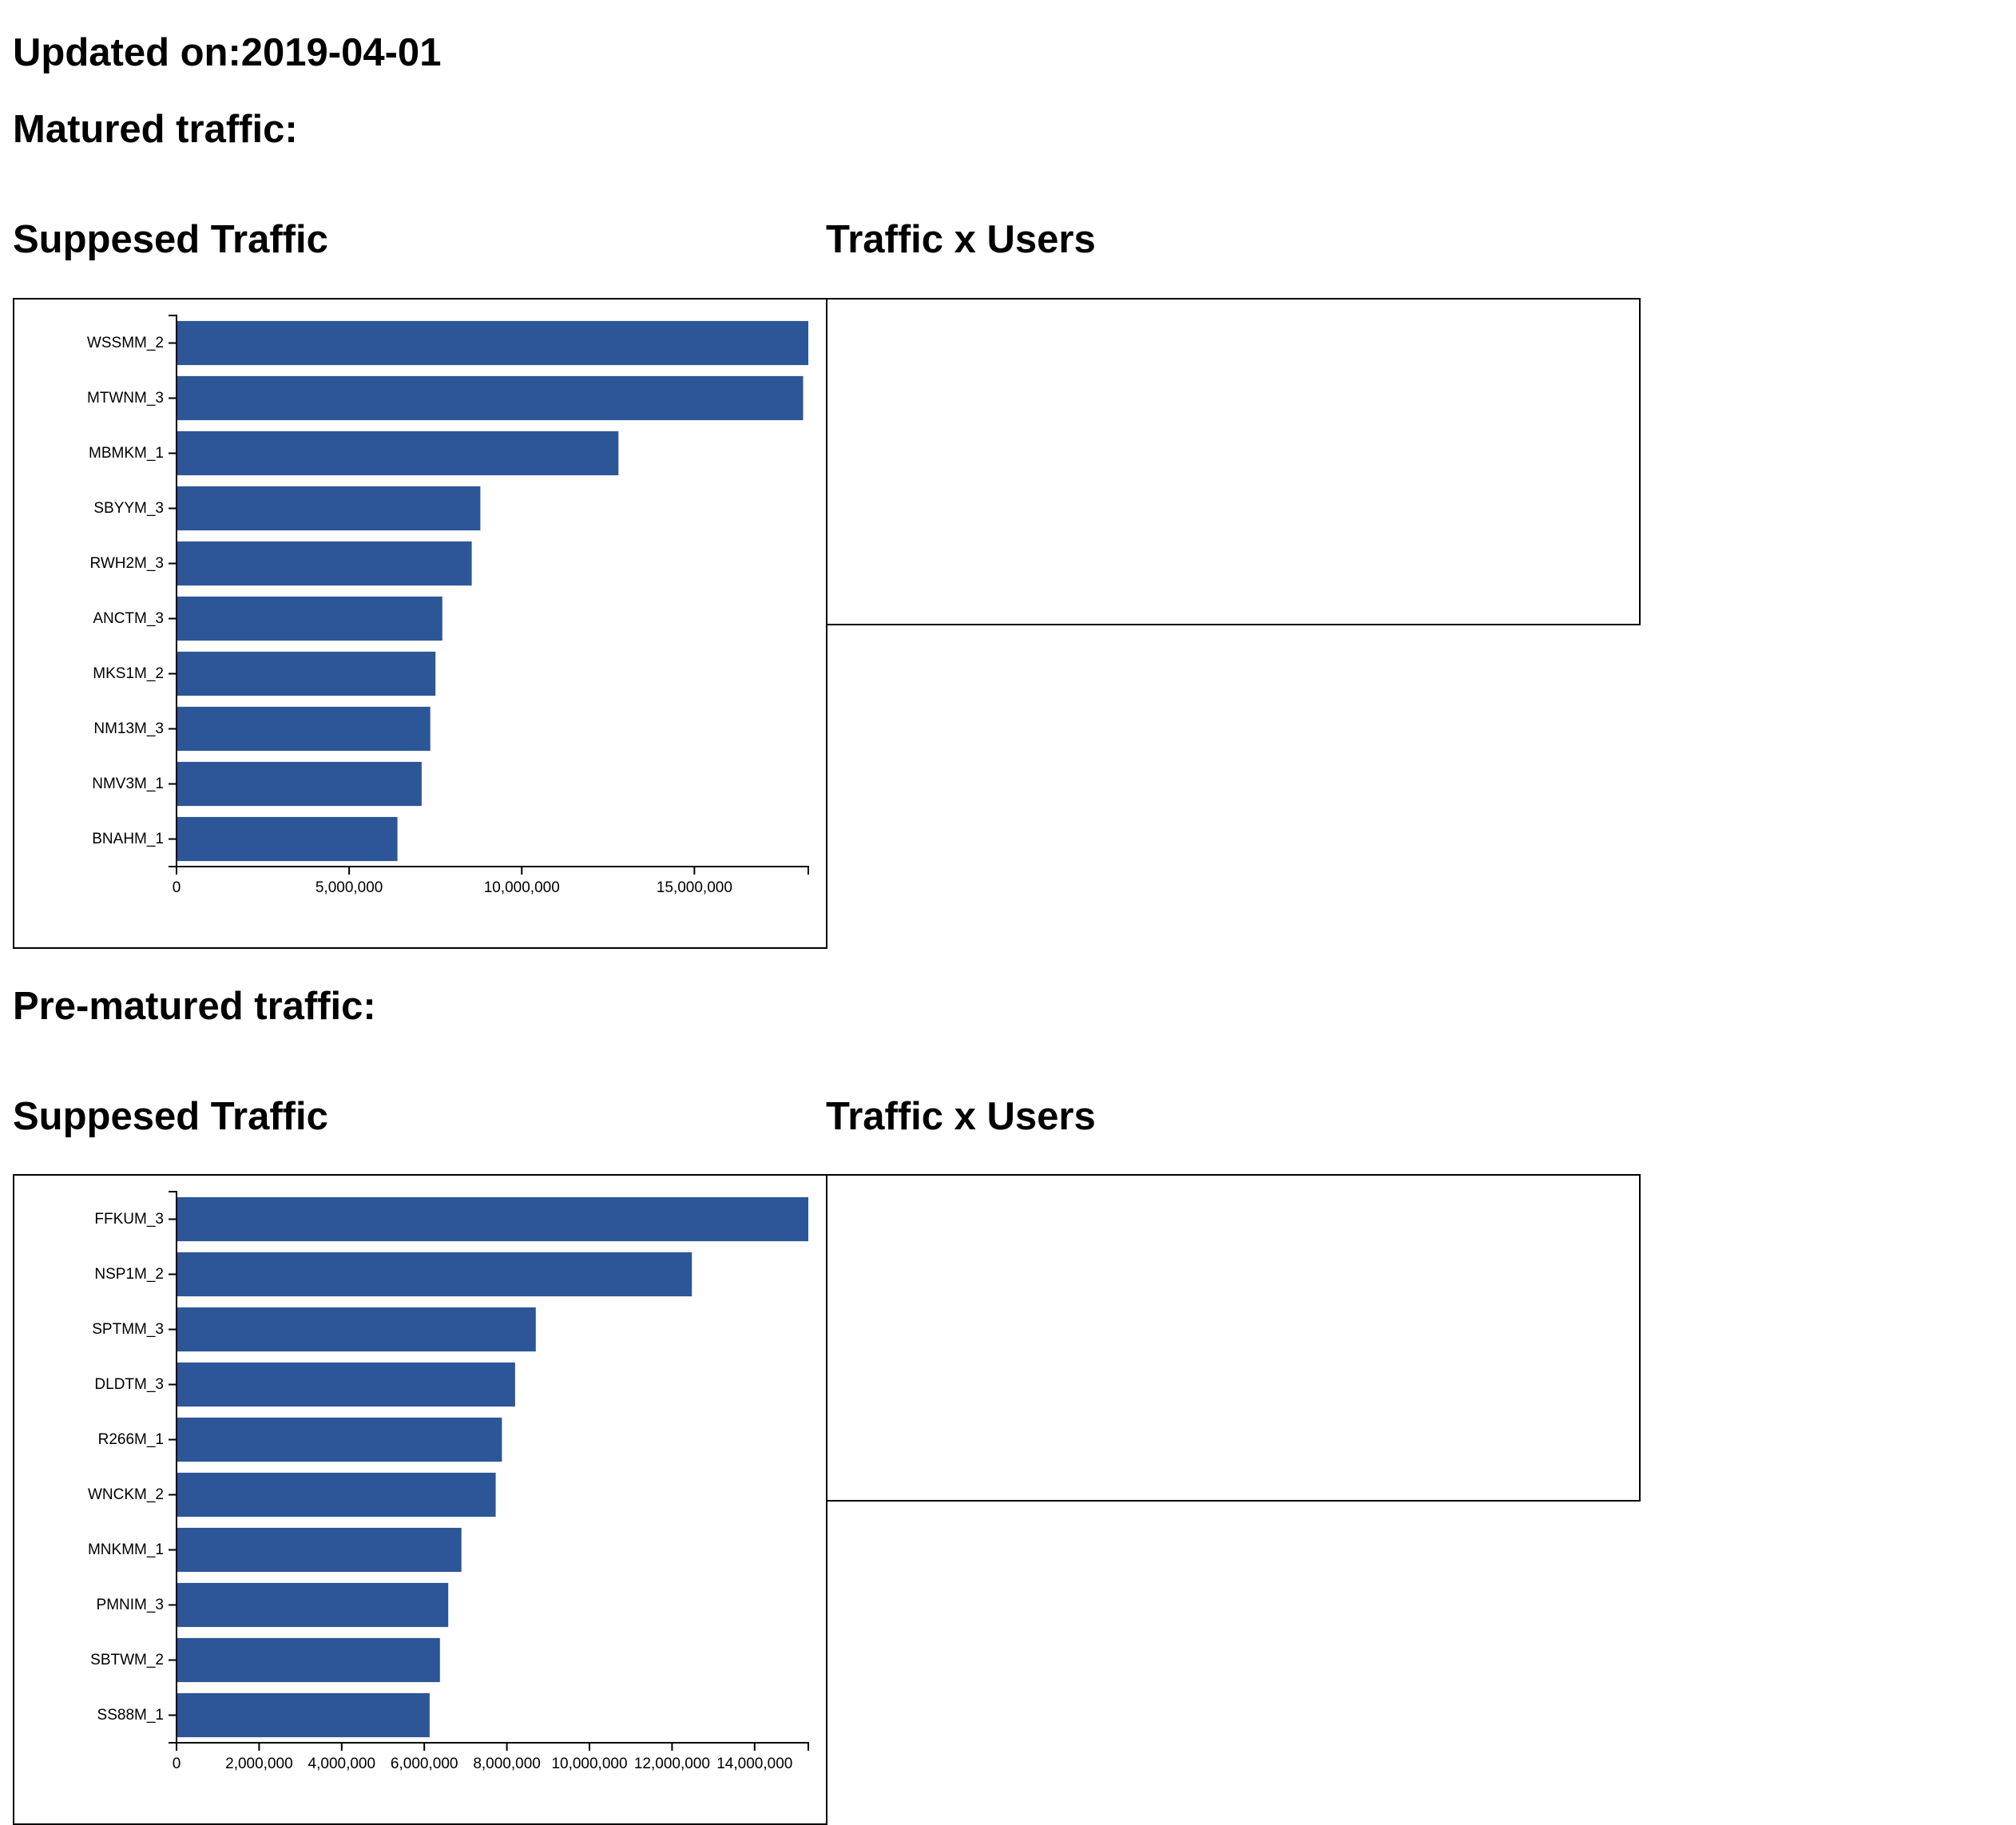 The image size is (2016, 1825). Describe the element at coordinates (125, 343) in the screenshot. I see `matured-y-tick-label: WSSMM_2` at that location.